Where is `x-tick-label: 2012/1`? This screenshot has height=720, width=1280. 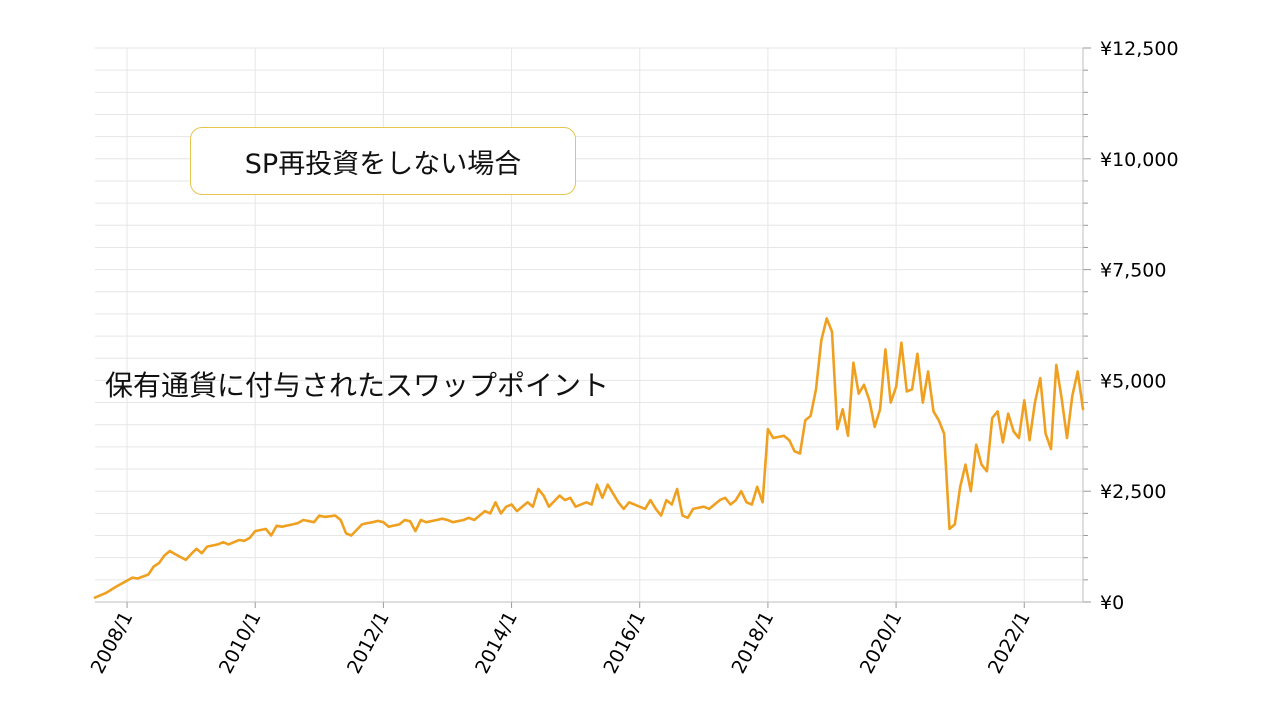
x-tick-label: 2012/1 is located at coordinates (368, 642).